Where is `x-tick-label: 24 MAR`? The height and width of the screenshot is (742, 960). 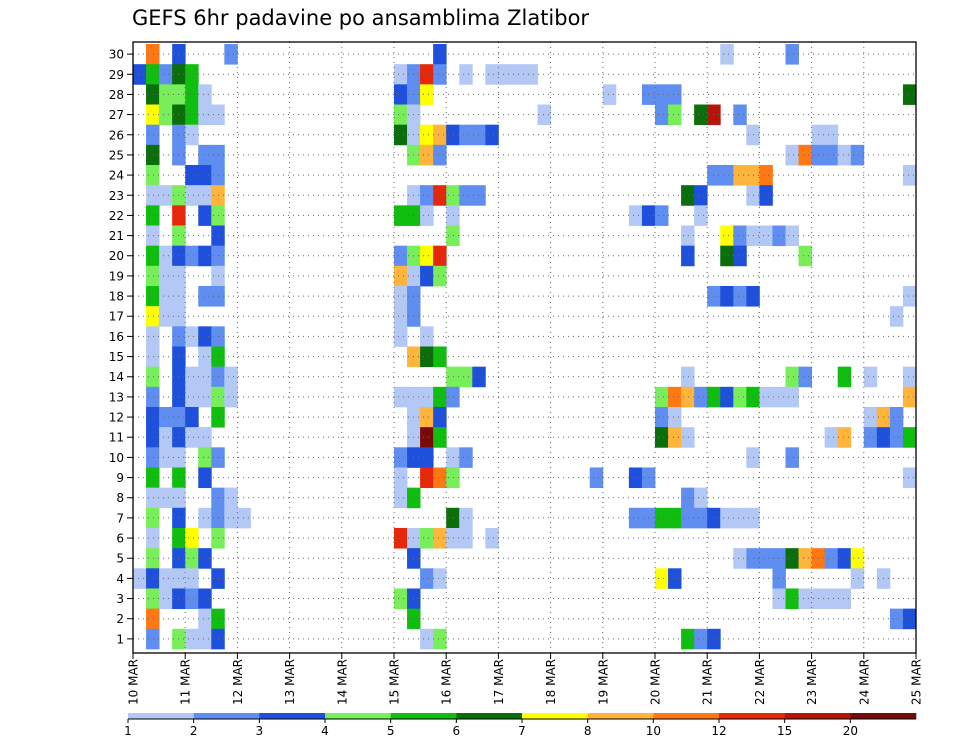
x-tick-label: 24 MAR is located at coordinates (864, 682).